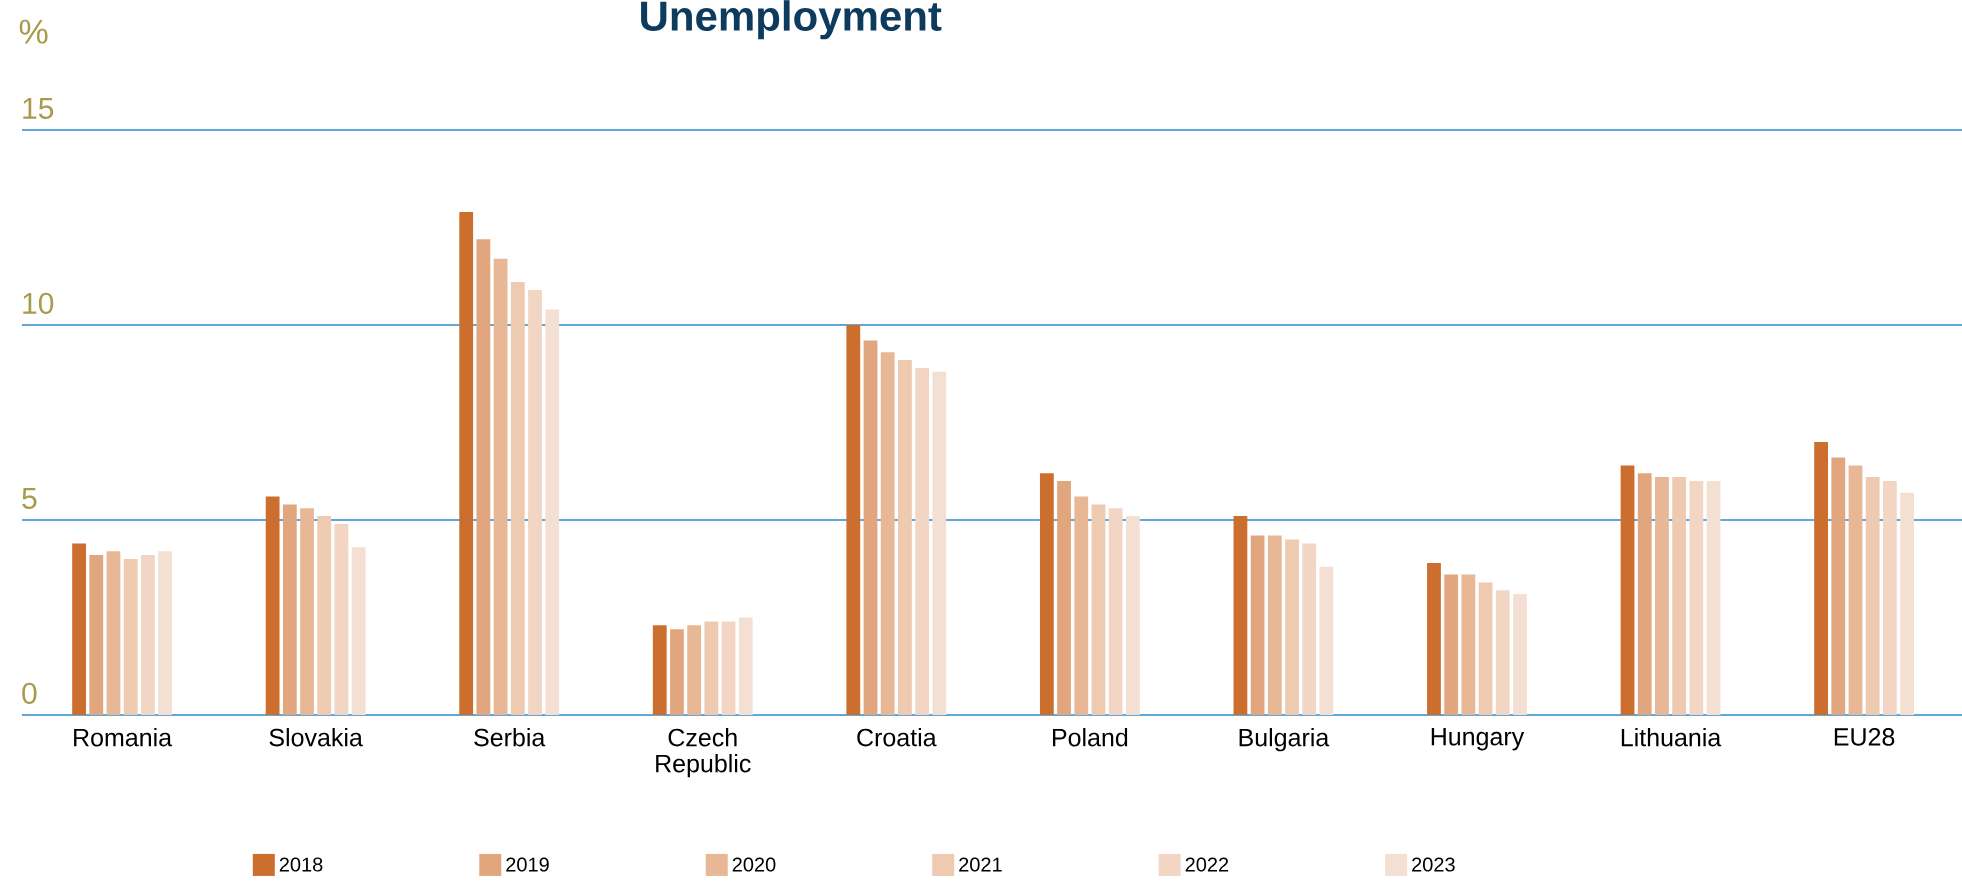  Describe the element at coordinates (754, 864) in the screenshot. I see `legend-label: 2020` at that location.